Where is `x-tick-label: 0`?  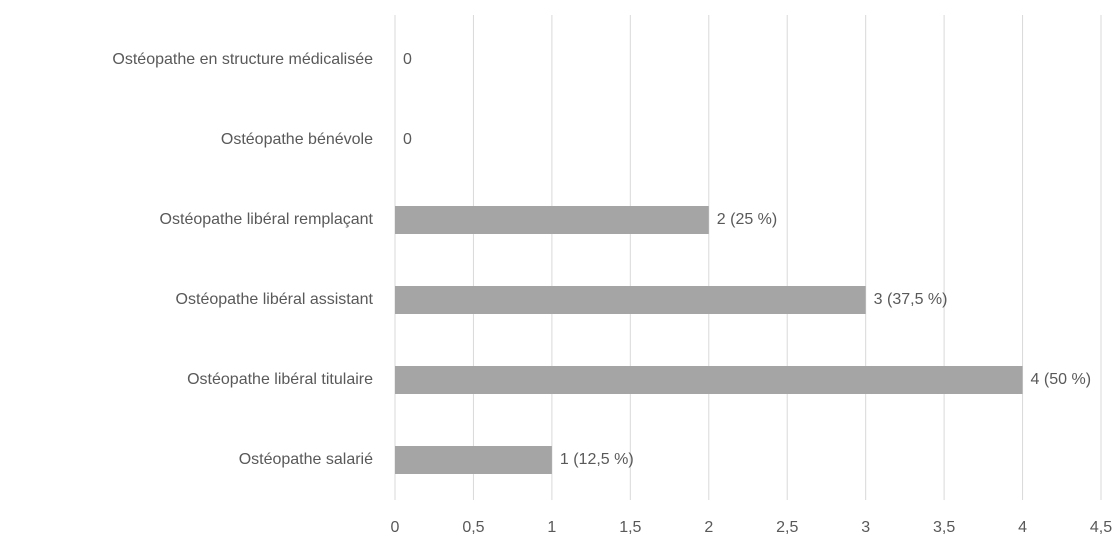 x-tick-label: 0 is located at coordinates (395, 527).